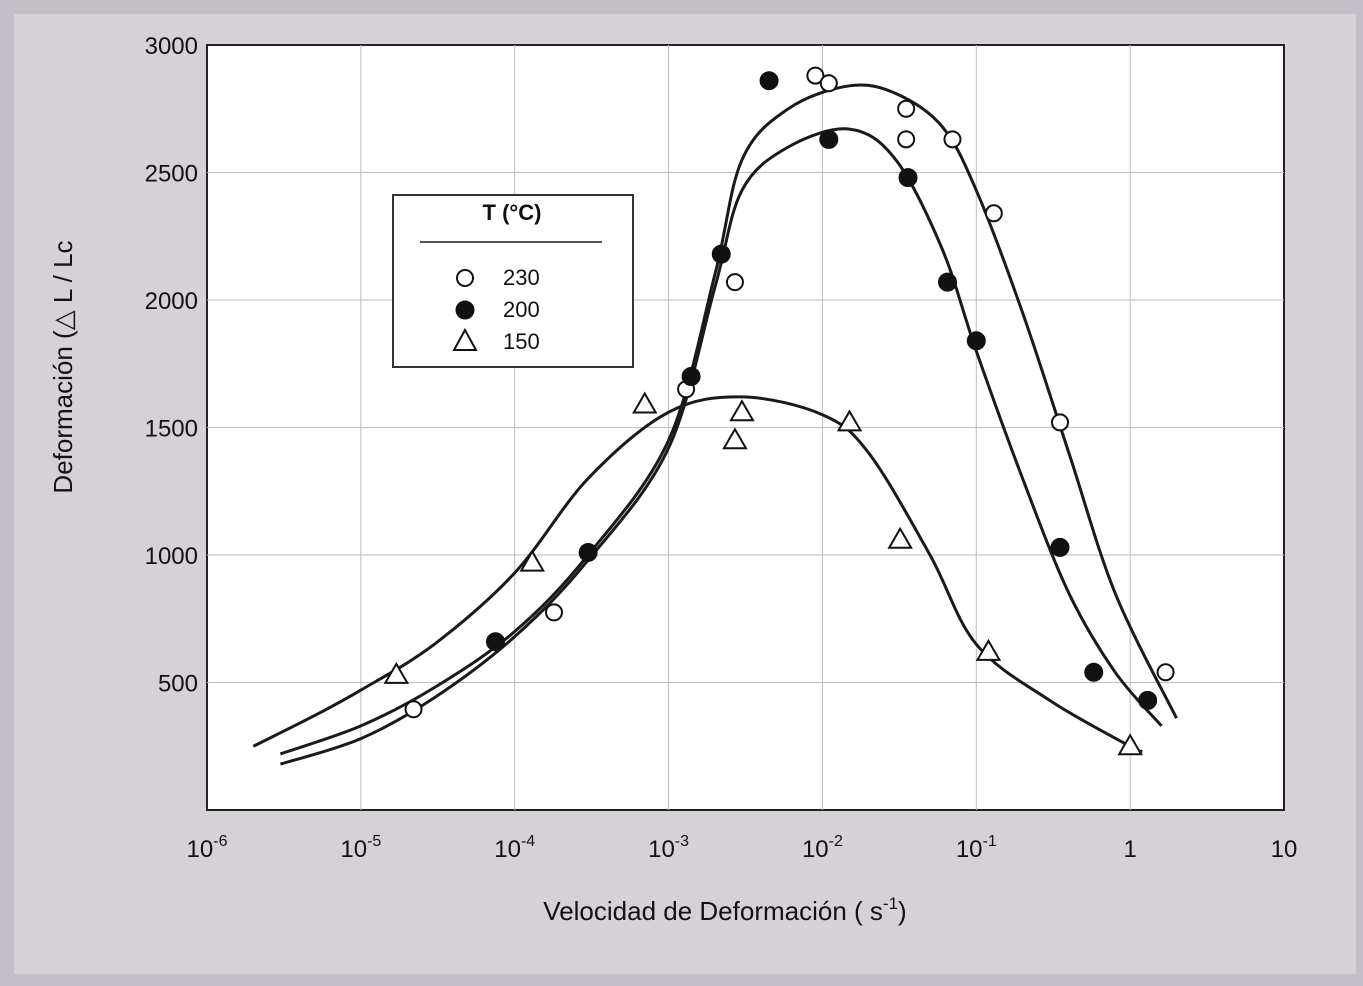 The height and width of the screenshot is (986, 1363). I want to click on y-tick-label: 3000, so click(171, 46).